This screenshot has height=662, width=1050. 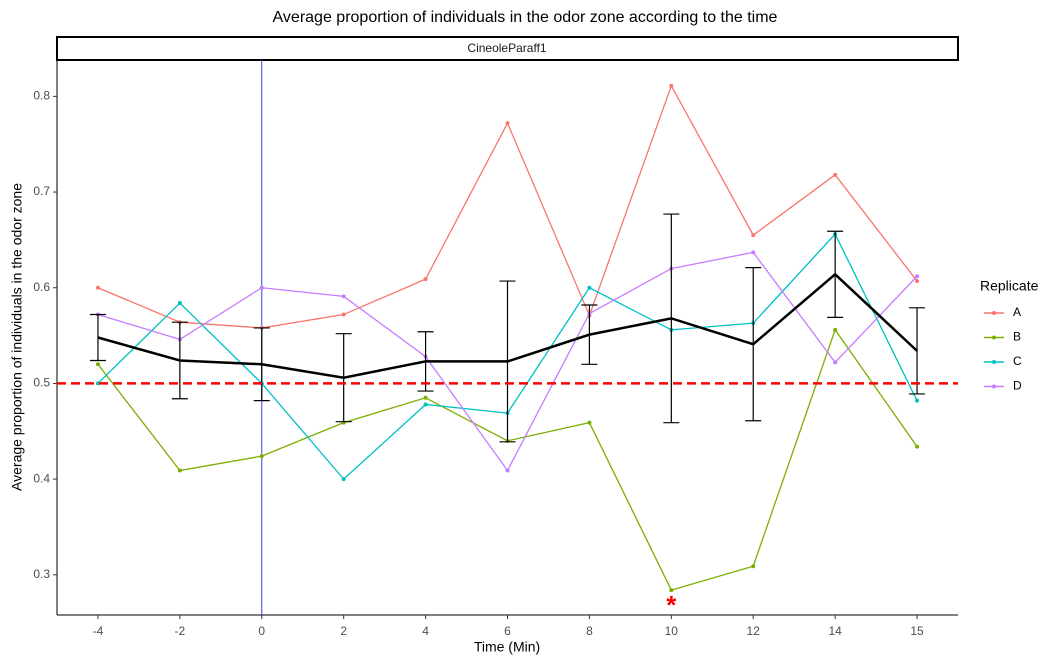 What do you see at coordinates (507, 647) in the screenshot?
I see `x-axis-title: Time (Min)` at bounding box center [507, 647].